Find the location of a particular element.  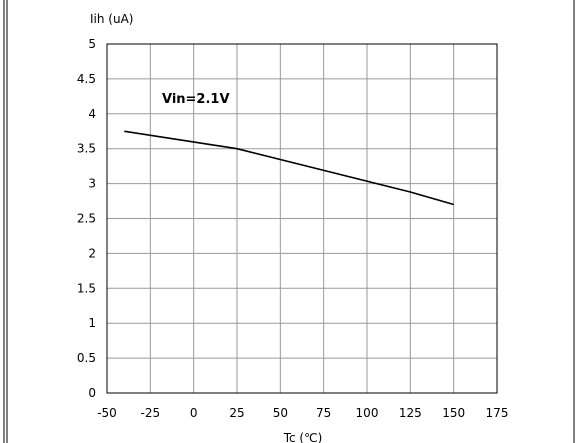

x-tick-label: 0 is located at coordinates (194, 413).